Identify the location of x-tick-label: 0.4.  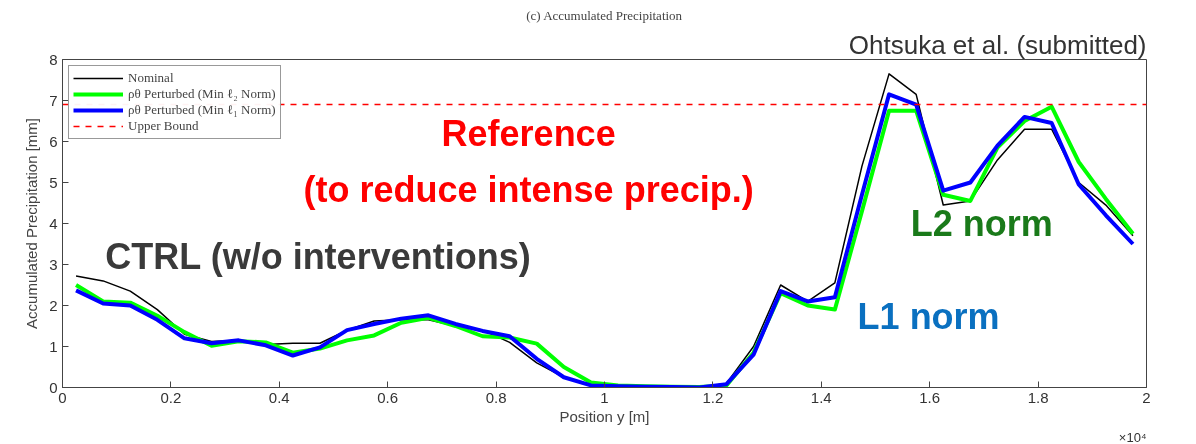
(279, 397).